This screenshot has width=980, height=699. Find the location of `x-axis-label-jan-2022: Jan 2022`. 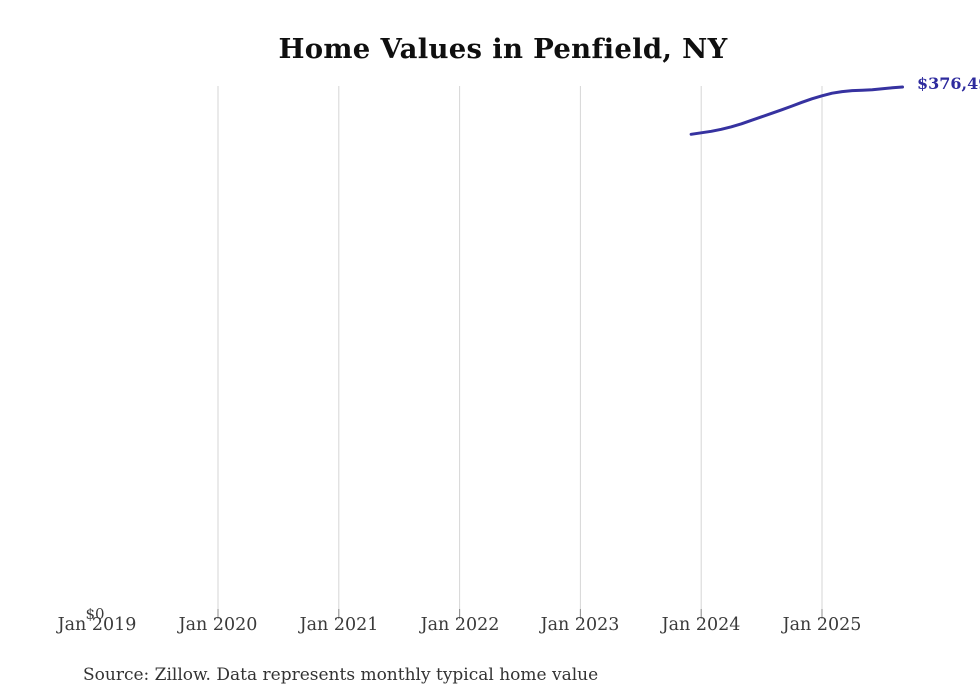

x-axis-label-jan-2022: Jan 2022 is located at coordinates (460, 625).